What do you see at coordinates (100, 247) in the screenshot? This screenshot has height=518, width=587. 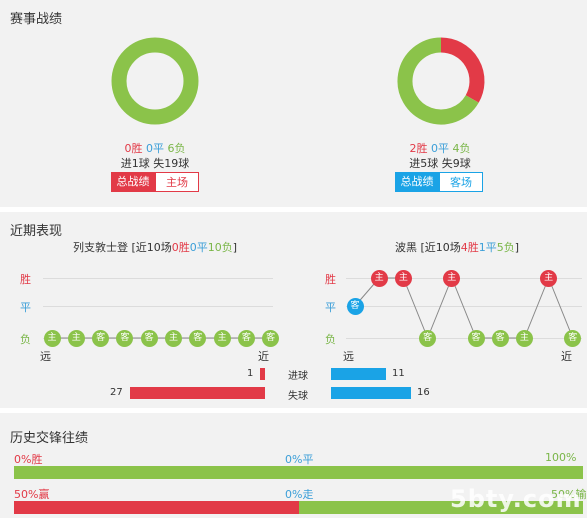 I see `home-team-name: 列支敦士登` at bounding box center [100, 247].